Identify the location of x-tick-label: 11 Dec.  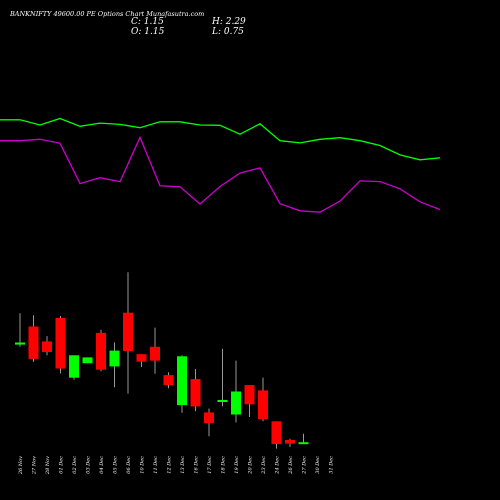
(156, 465).